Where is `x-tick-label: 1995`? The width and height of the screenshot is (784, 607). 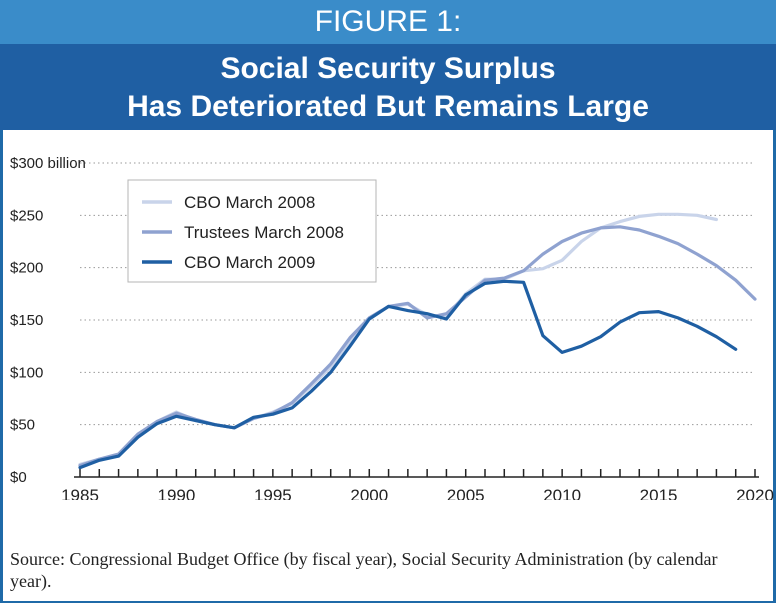 x-tick-label: 1995 is located at coordinates (273, 493).